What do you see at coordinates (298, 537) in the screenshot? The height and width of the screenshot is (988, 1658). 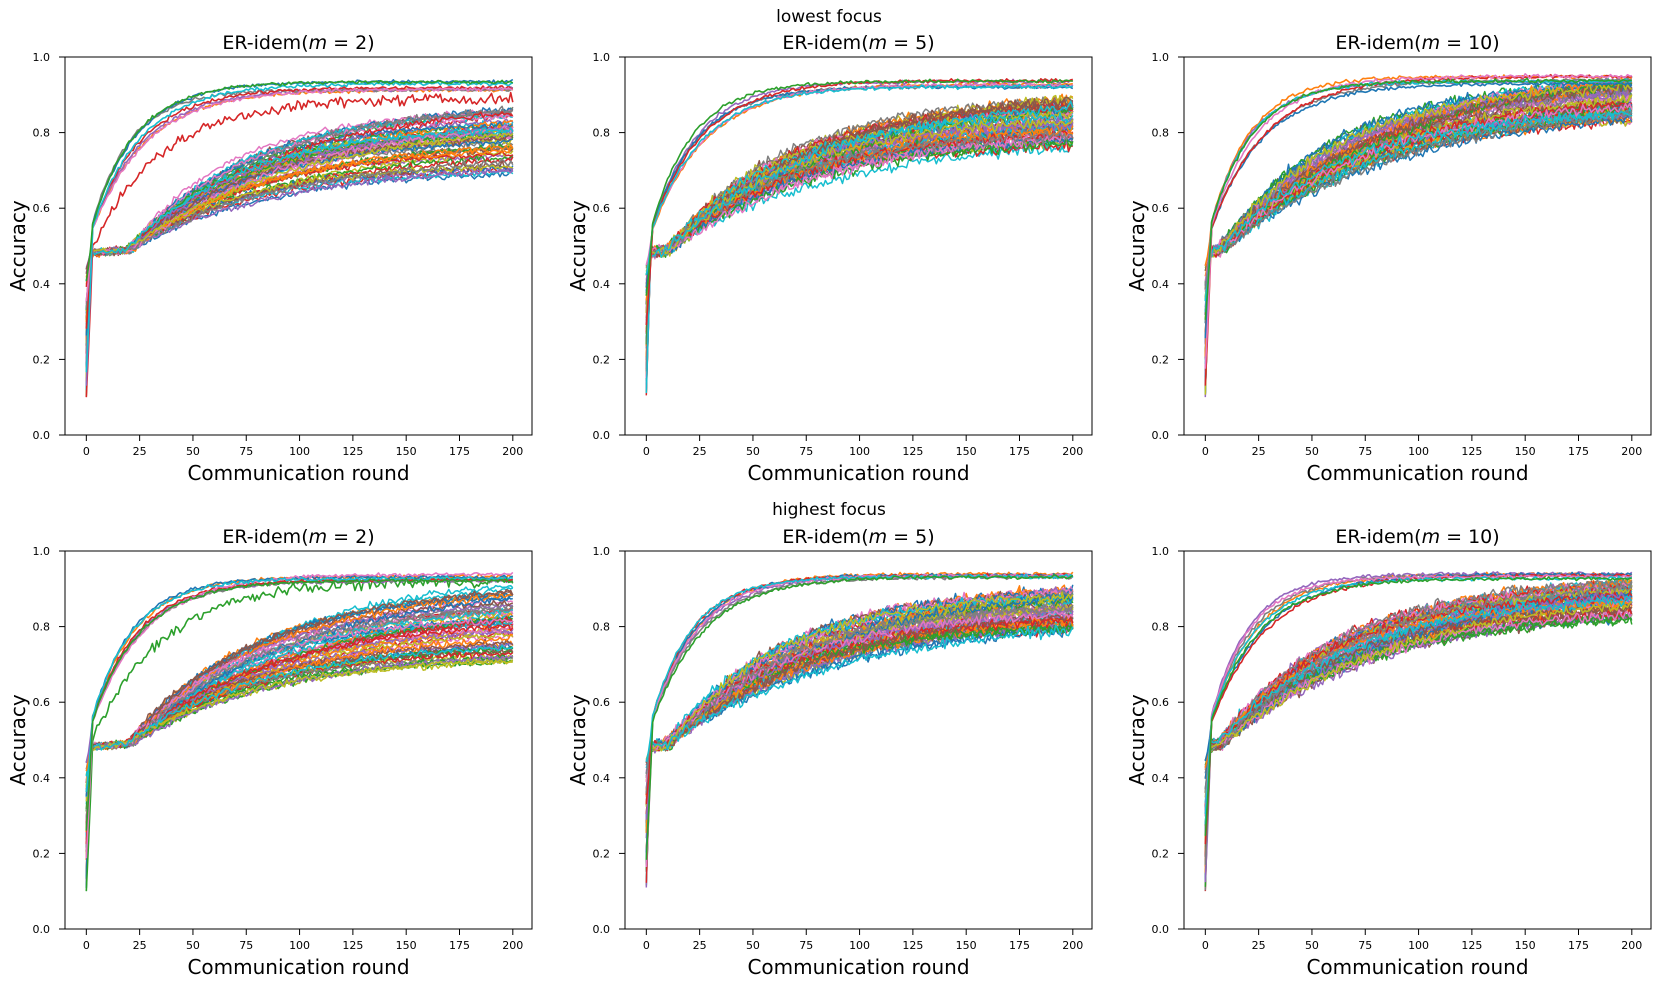 I see `chart-title: ER-idem(m = 2)` at bounding box center [298, 537].